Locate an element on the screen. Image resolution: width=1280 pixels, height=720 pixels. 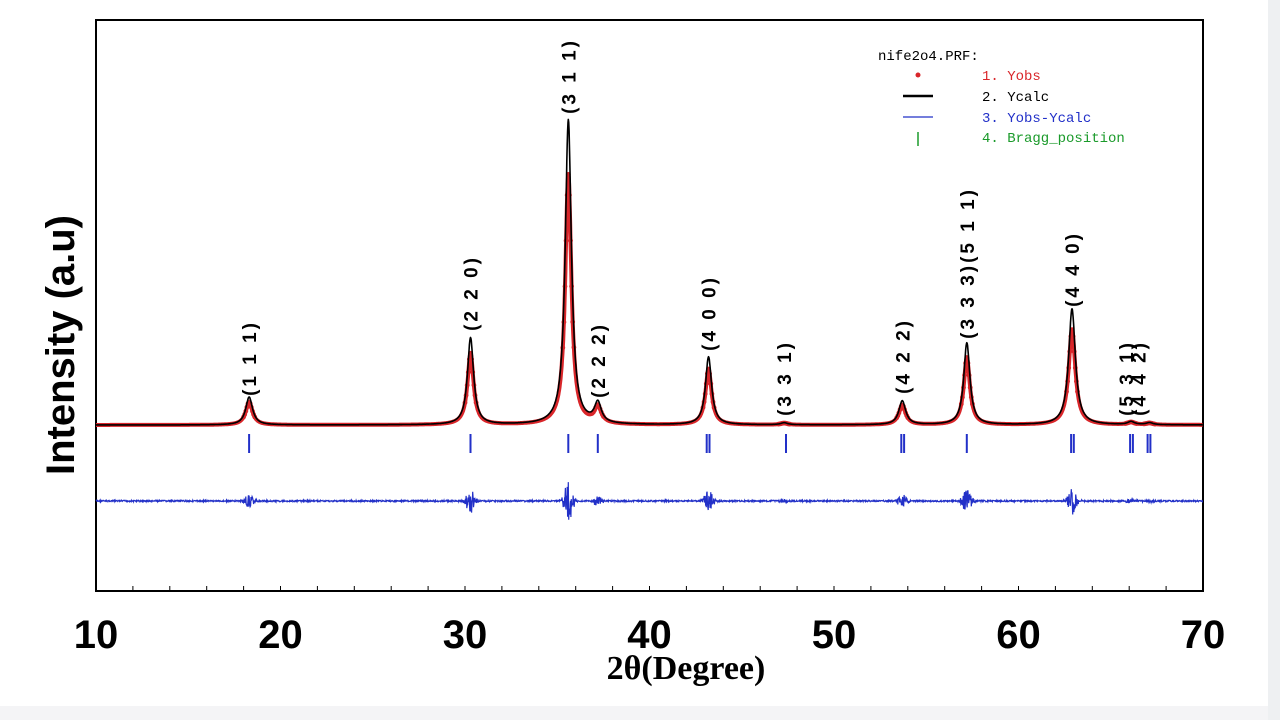
difference-curve-layer is located at coordinates (649, 501).